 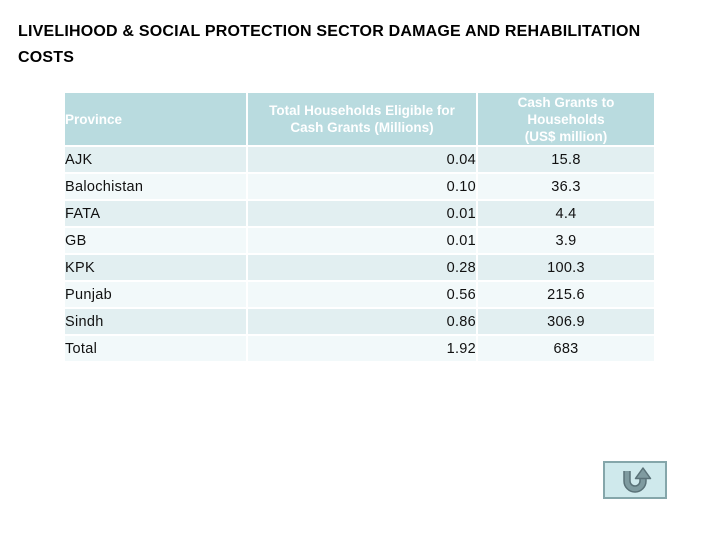 What do you see at coordinates (155, 119) in the screenshot?
I see `column-header-province: Province` at bounding box center [155, 119].